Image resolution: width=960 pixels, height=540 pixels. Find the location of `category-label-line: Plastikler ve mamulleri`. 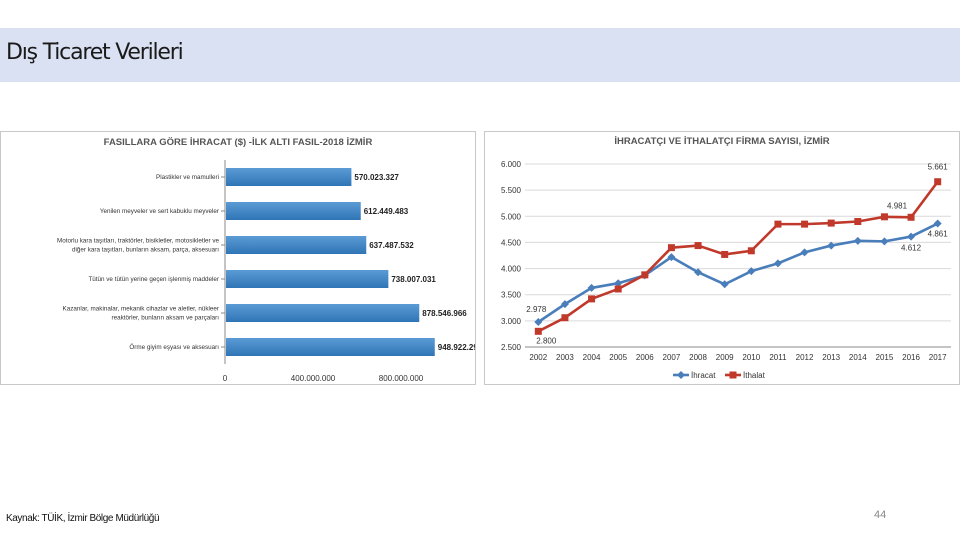

category-label-line: Plastikler ve mamulleri is located at coordinates (187, 177).